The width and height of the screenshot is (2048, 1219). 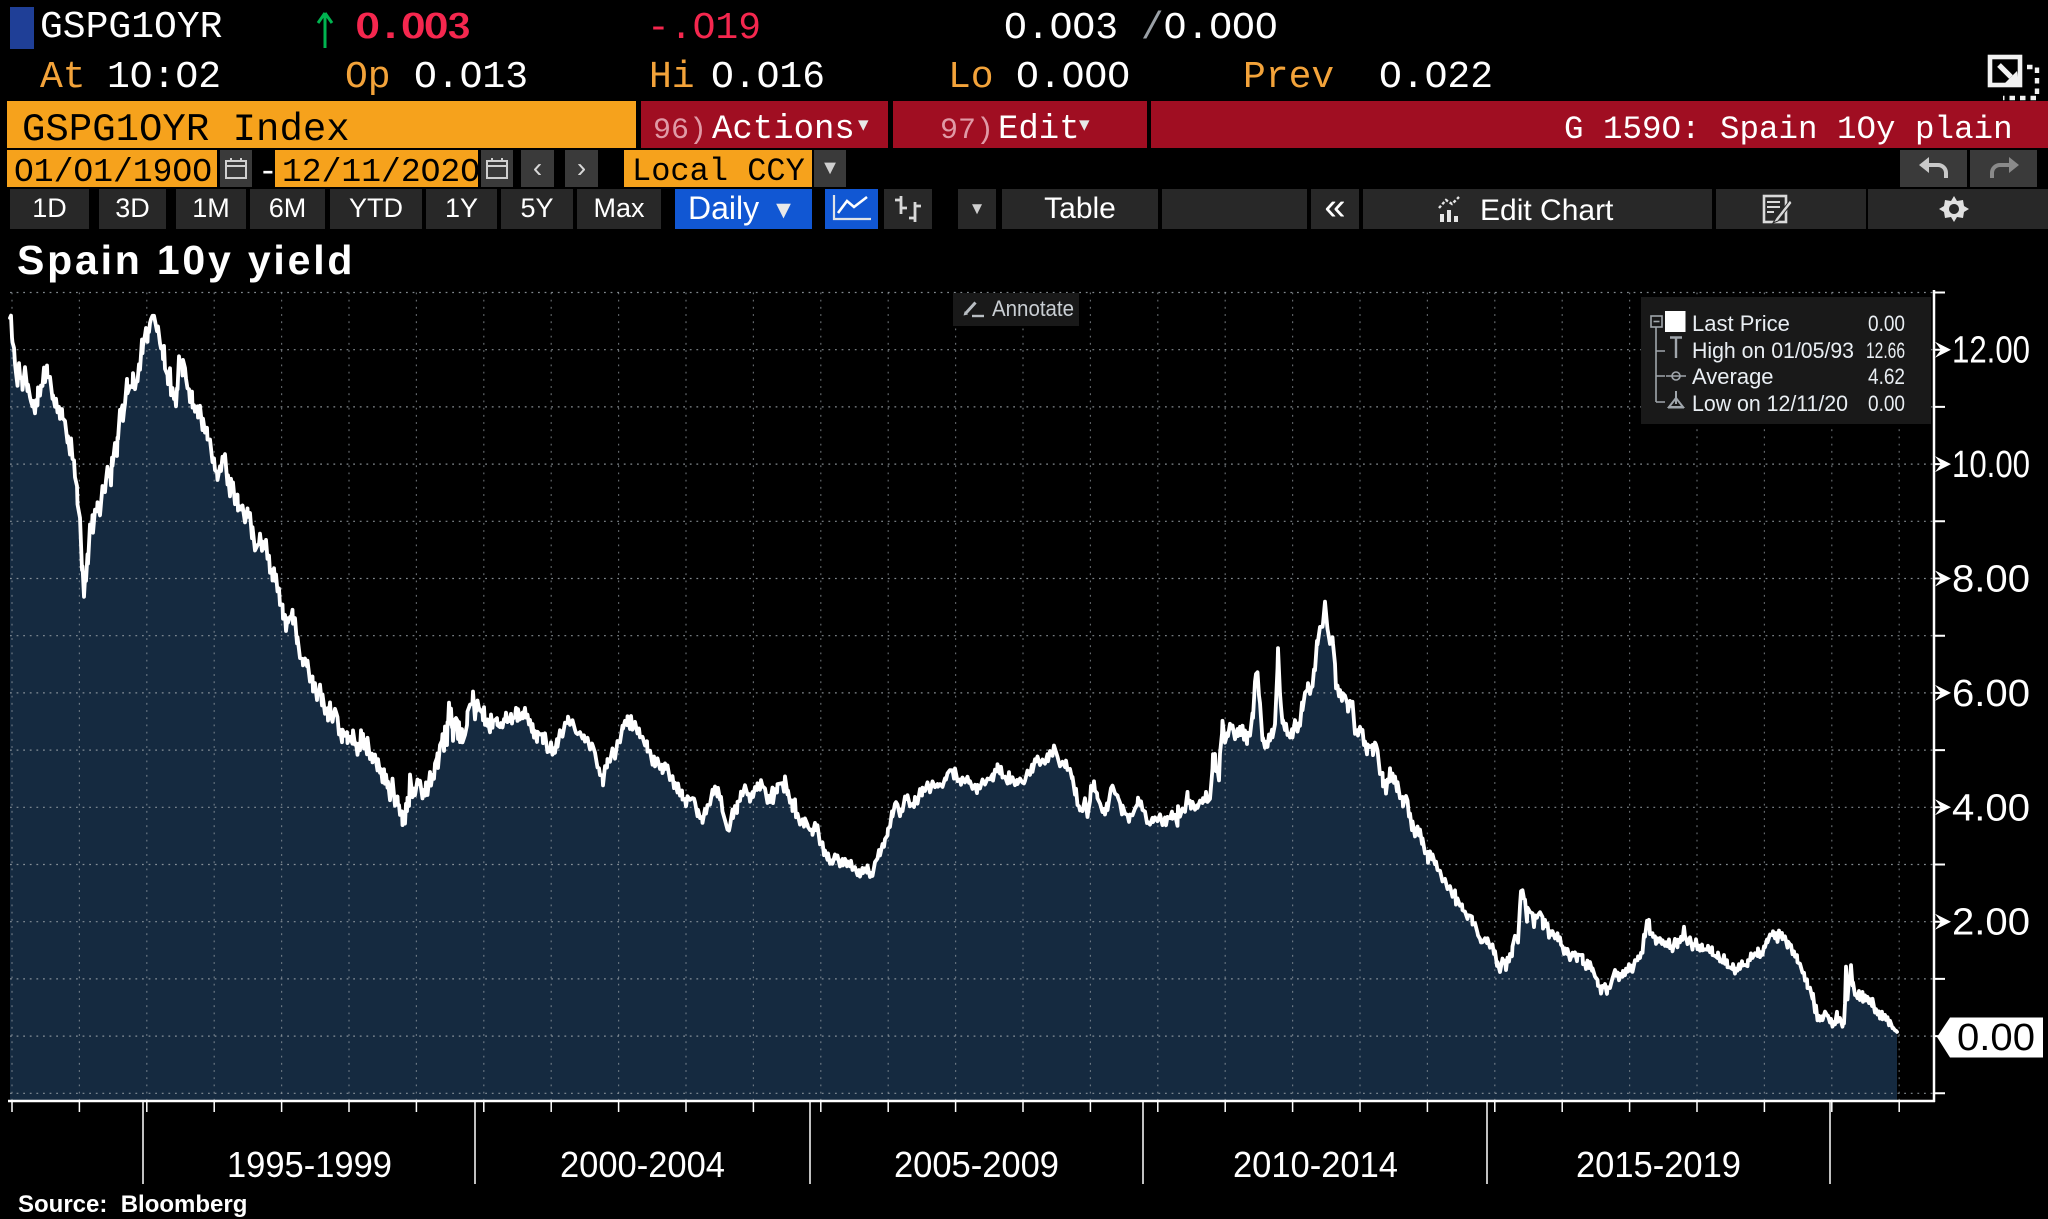 I want to click on svg-text: 2000-2004, so click(x=642, y=1164).